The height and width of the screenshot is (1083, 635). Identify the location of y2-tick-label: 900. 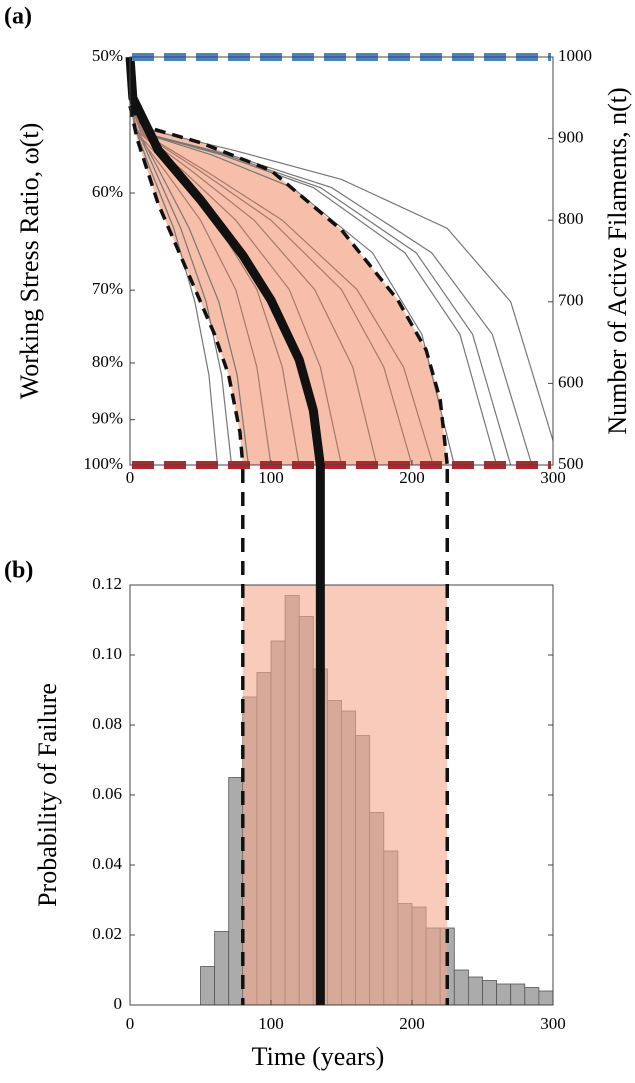
(571, 137).